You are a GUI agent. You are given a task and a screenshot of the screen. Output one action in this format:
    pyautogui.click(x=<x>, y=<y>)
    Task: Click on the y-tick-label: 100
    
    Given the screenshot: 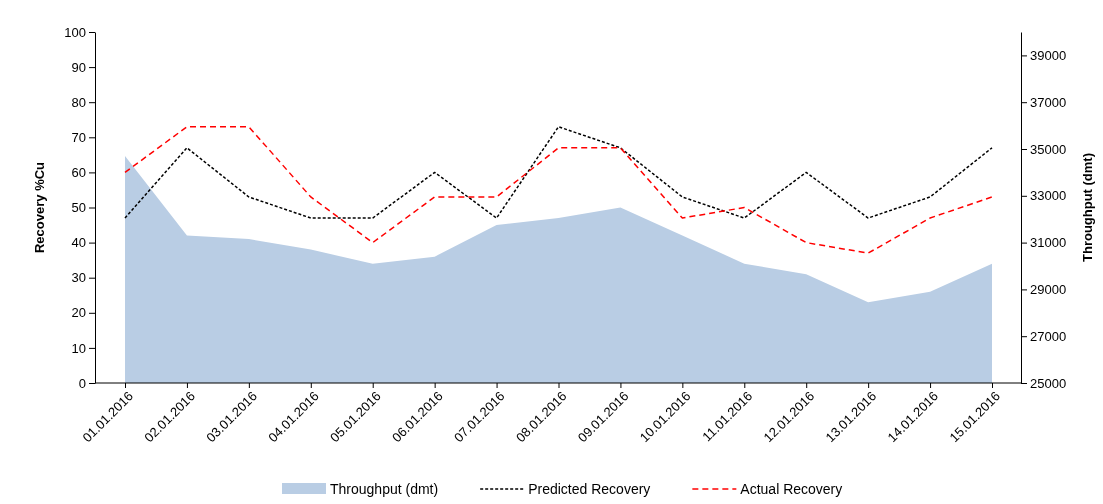 What is the action you would take?
    pyautogui.click(x=75, y=32)
    